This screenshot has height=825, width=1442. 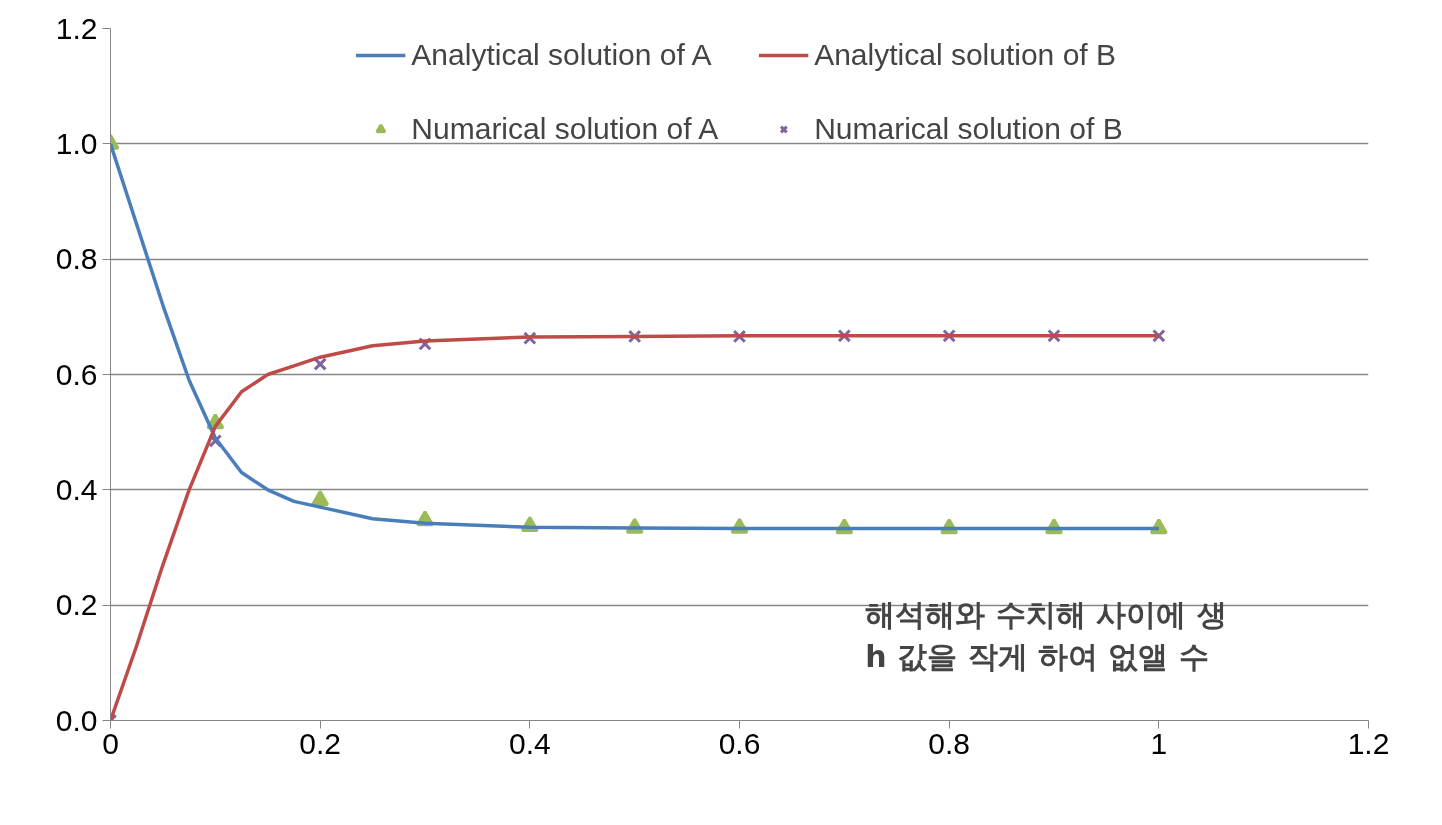 I want to click on x-tick-label: 0, so click(x=110, y=743).